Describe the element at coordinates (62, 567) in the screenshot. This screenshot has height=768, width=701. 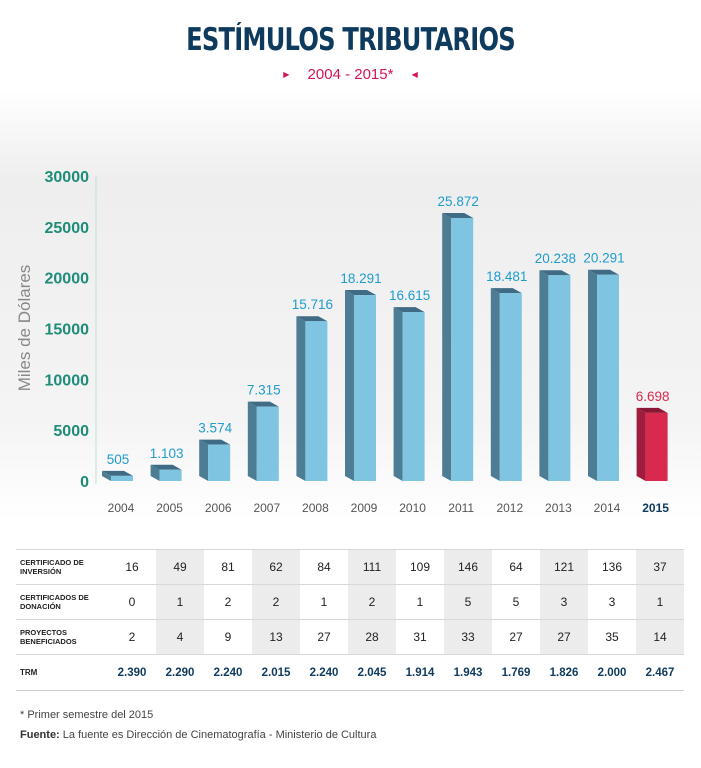
I see `row-label: CERTIFICADO DE INVERSIÓN` at that location.